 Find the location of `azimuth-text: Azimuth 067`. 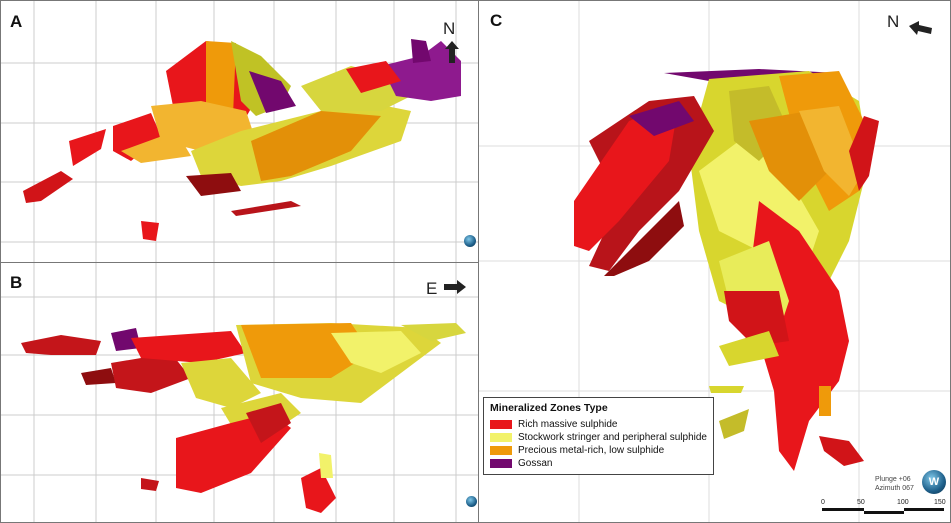

azimuth-text: Azimuth 067 is located at coordinates (894, 488).